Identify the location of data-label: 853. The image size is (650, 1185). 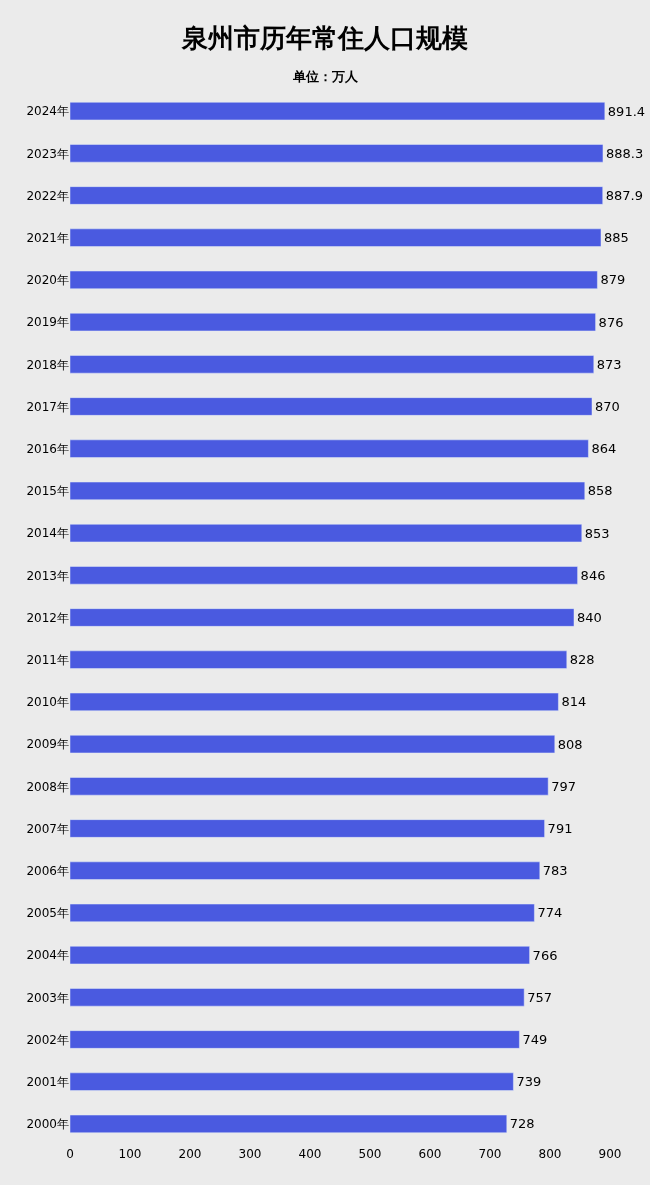
(597, 533).